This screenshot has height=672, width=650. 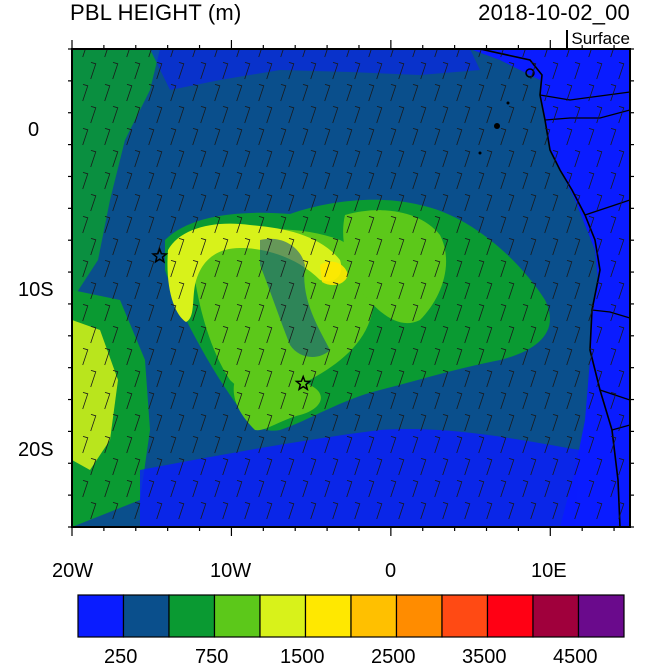 I want to click on station-markers, so click(x=231, y=319).